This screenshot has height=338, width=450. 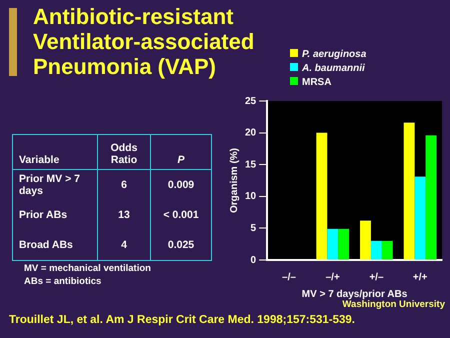 What do you see at coordinates (333, 68) in the screenshot?
I see `legend-label: A. baumannii` at bounding box center [333, 68].